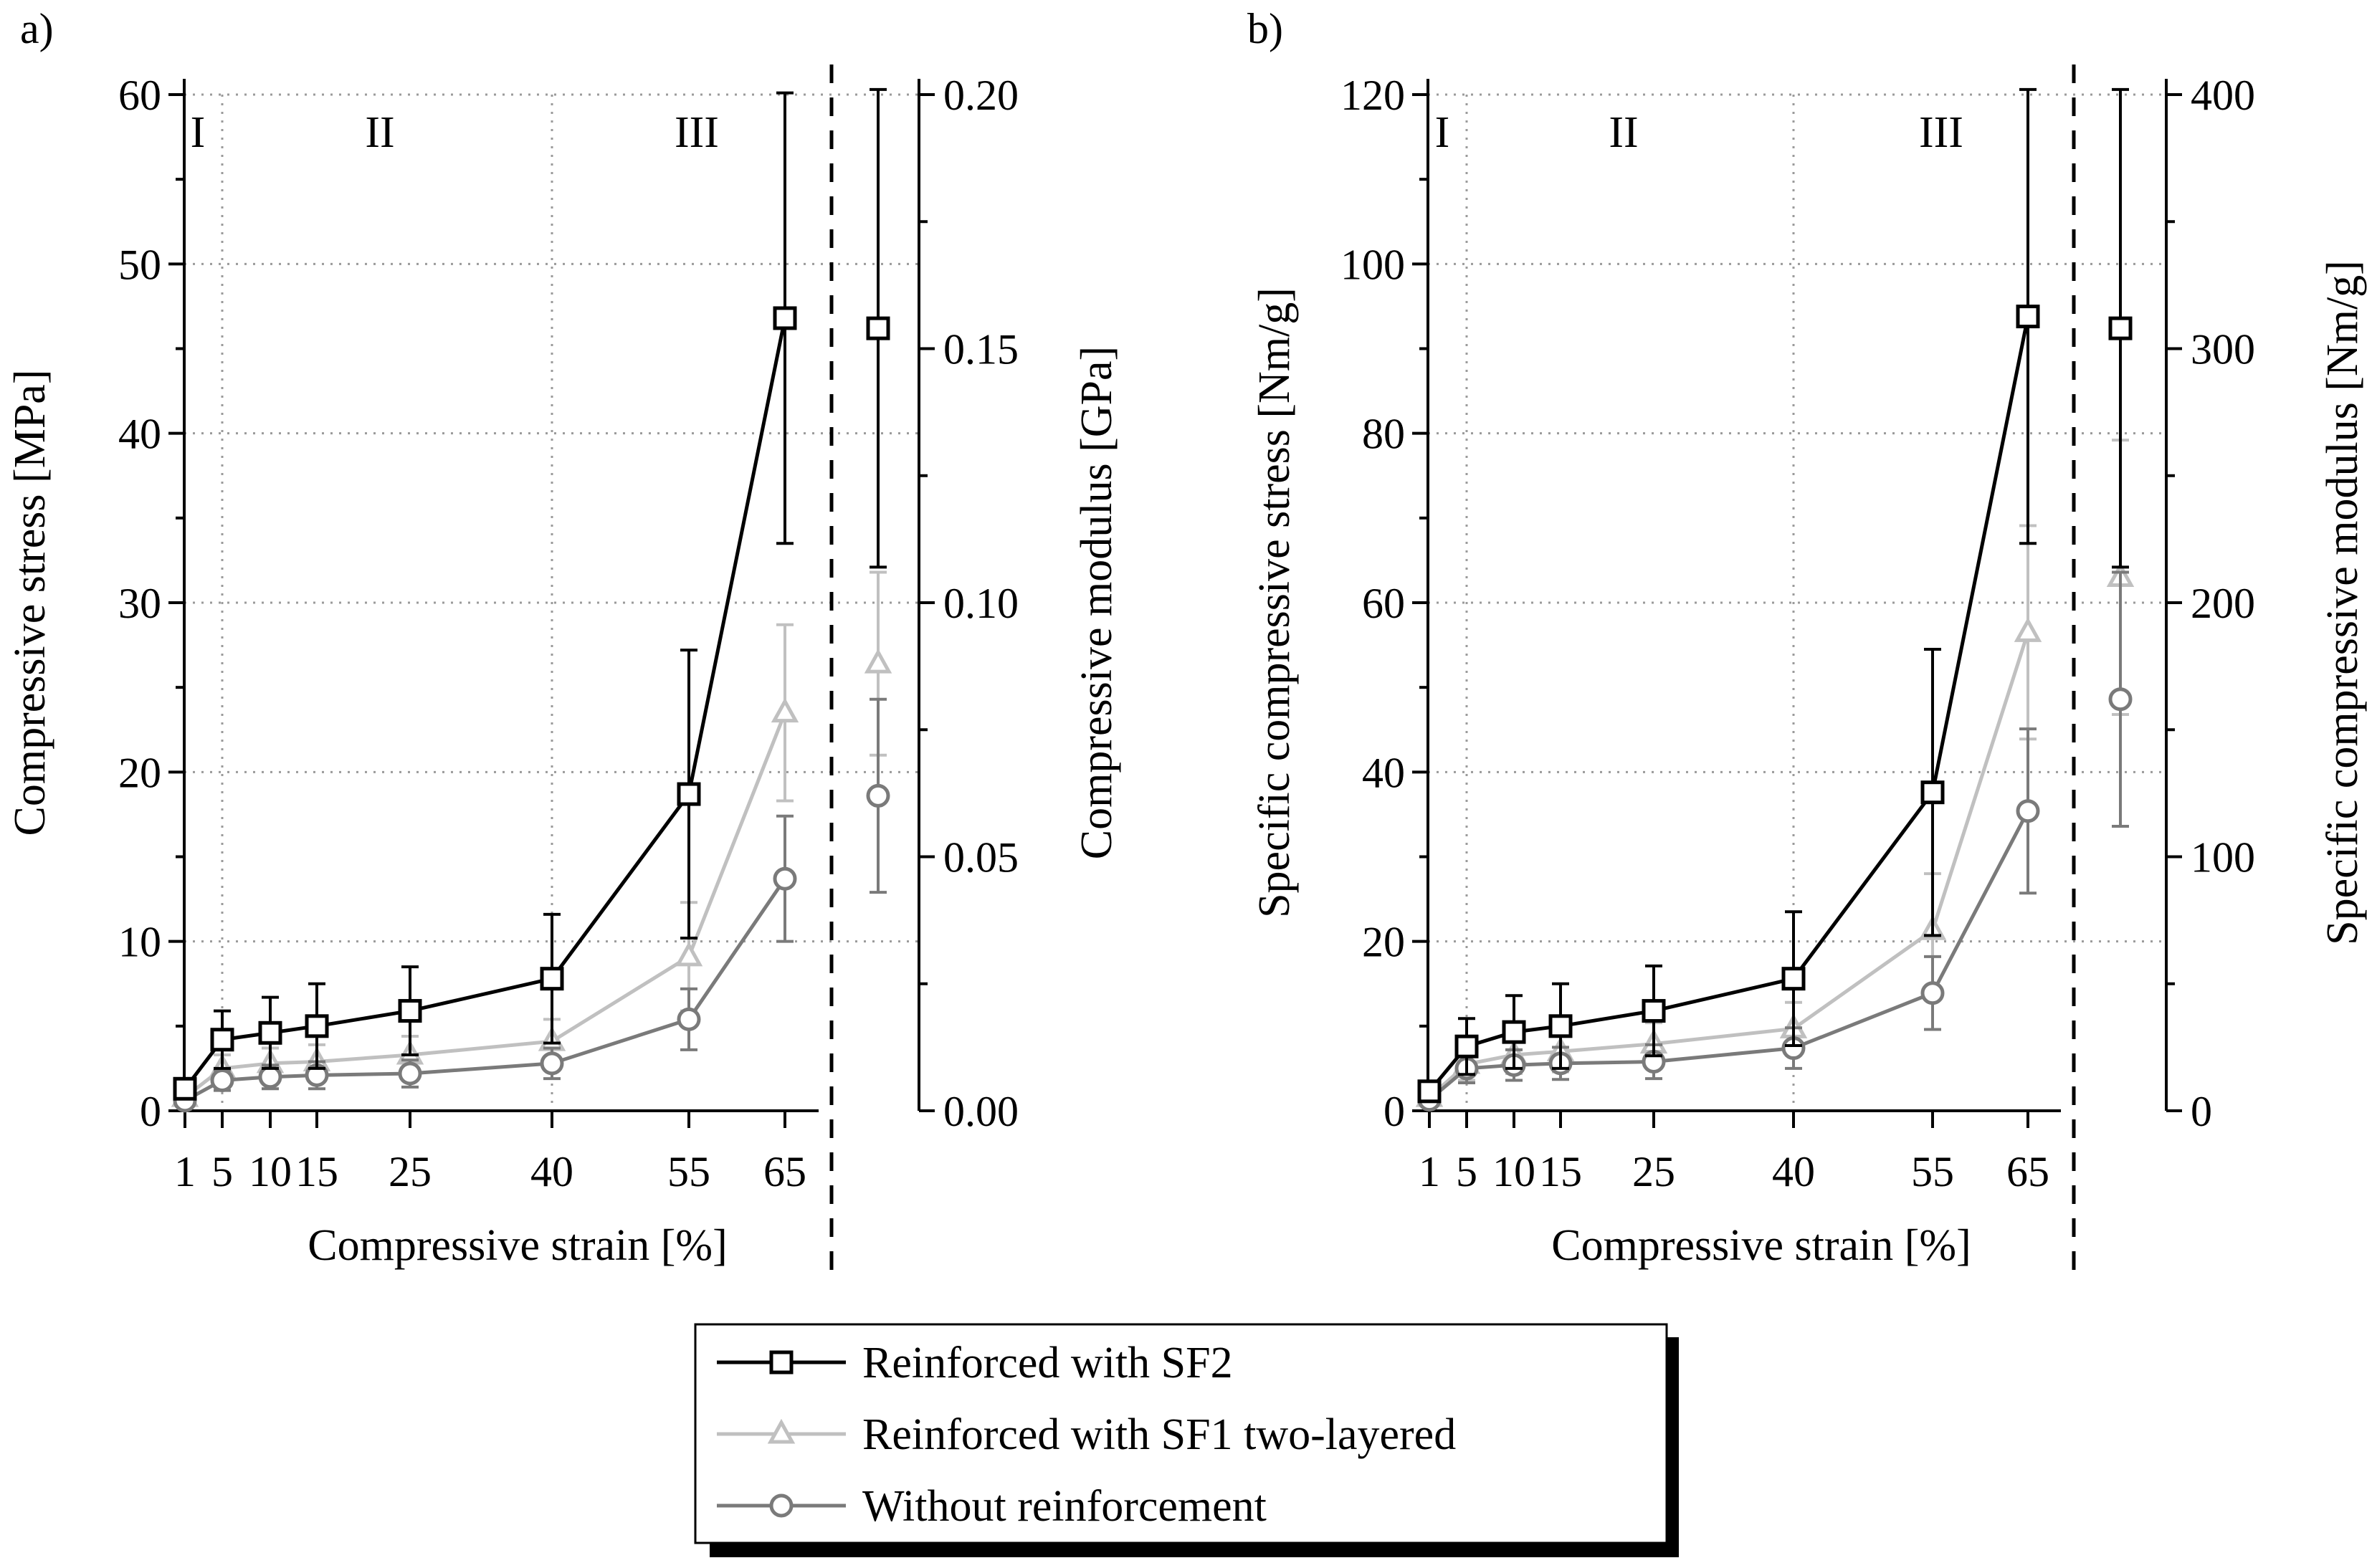 This screenshot has height=1568, width=2372. Describe the element at coordinates (139, 604) in the screenshot. I see `y-tick-label: 30` at that location.